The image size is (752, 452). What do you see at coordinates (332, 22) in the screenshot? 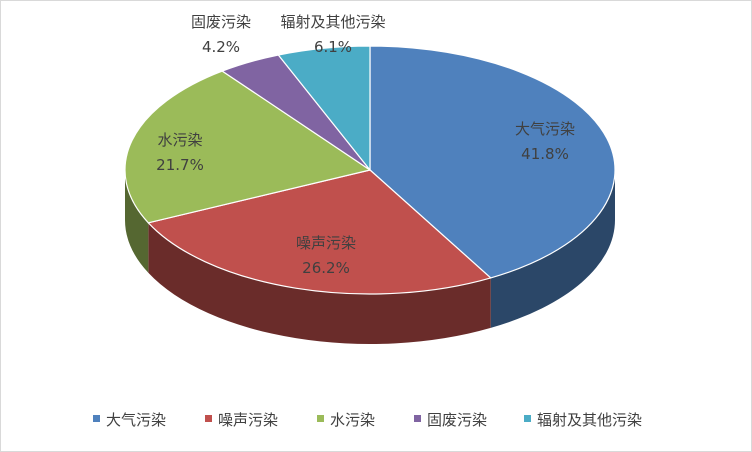
I see `slice-label-5: 辐射及其他污染` at bounding box center [332, 22].